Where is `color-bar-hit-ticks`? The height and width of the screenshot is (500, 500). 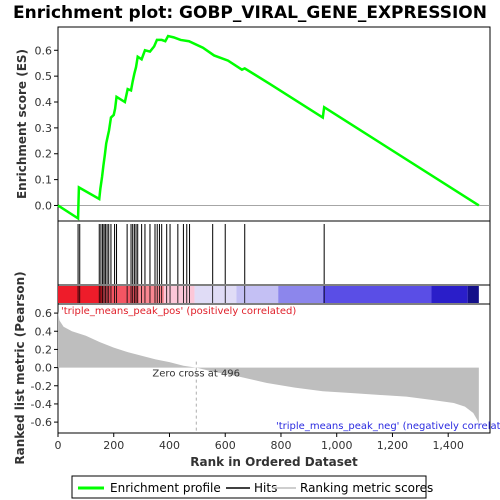
color-bar-hit-ticks is located at coordinates (201, 294).